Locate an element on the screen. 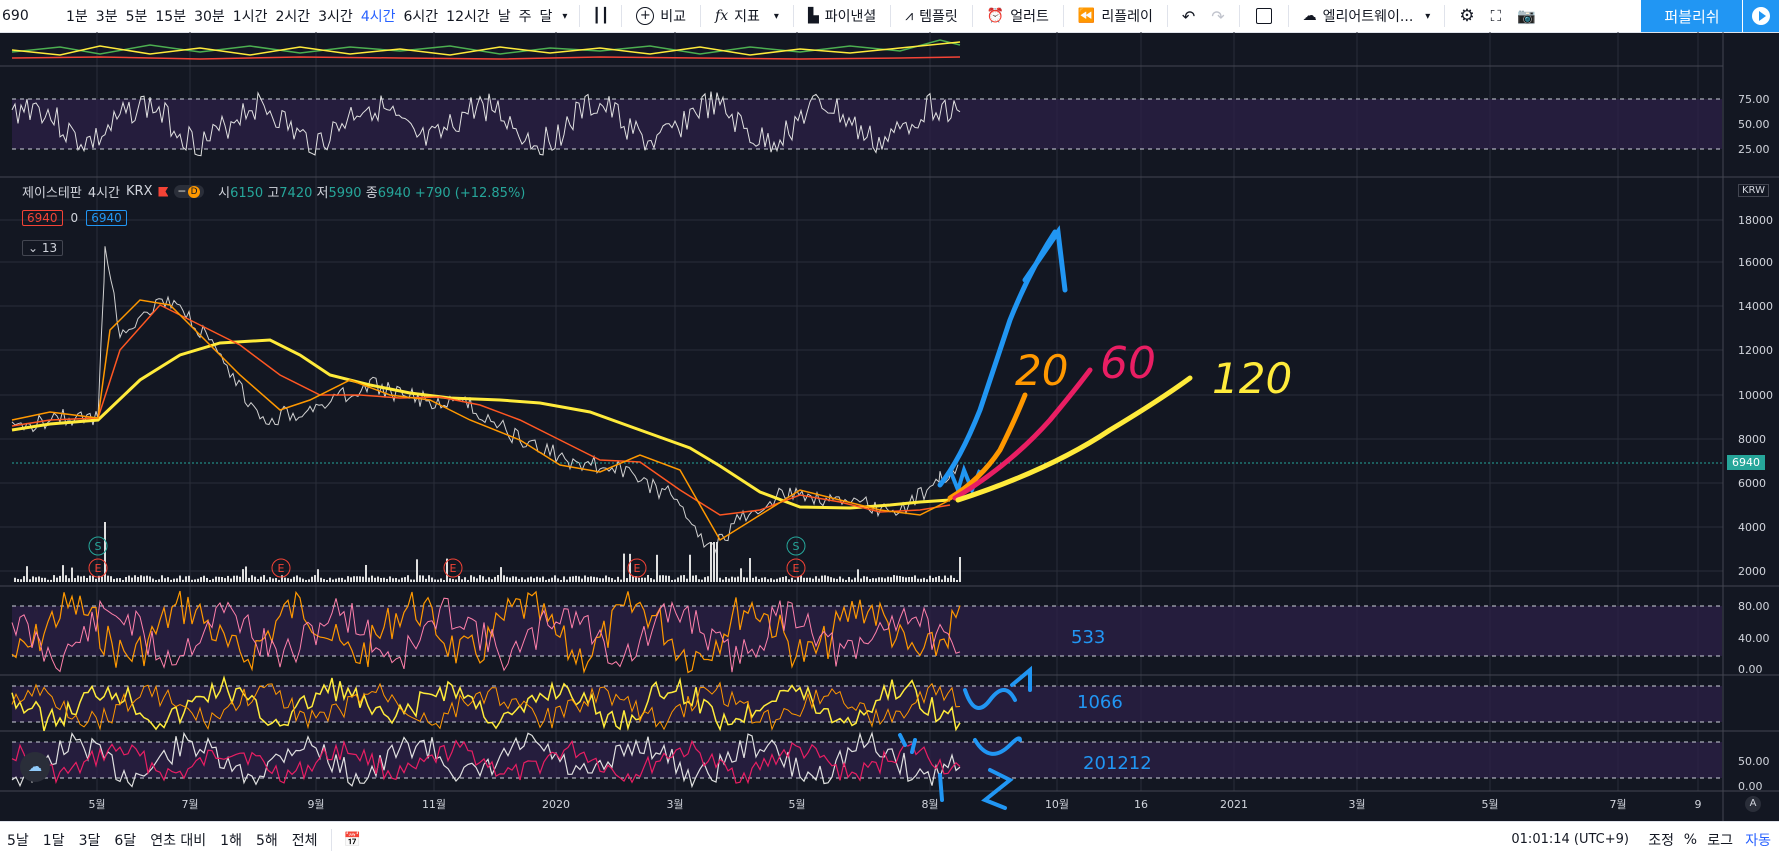 This screenshot has height=857, width=1779. auto-scale-a: A is located at coordinates (1753, 804).